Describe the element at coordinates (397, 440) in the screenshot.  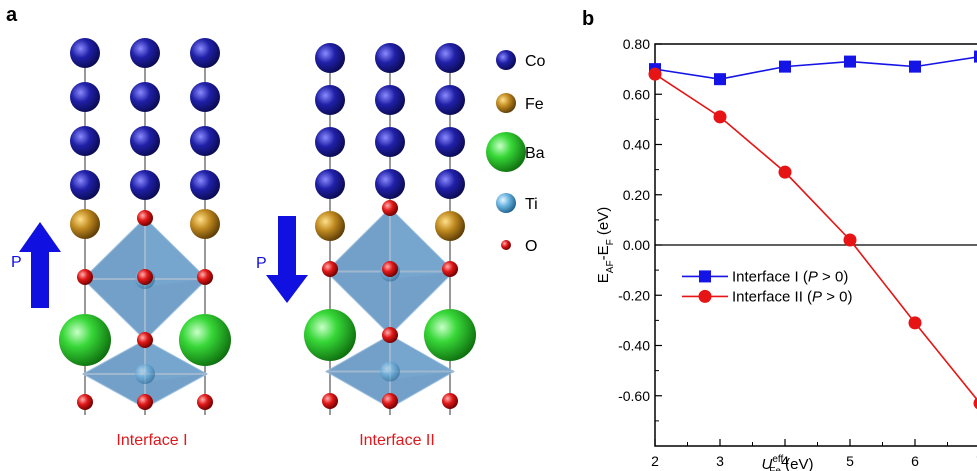
I see `interface-label-ii: Interface II` at that location.